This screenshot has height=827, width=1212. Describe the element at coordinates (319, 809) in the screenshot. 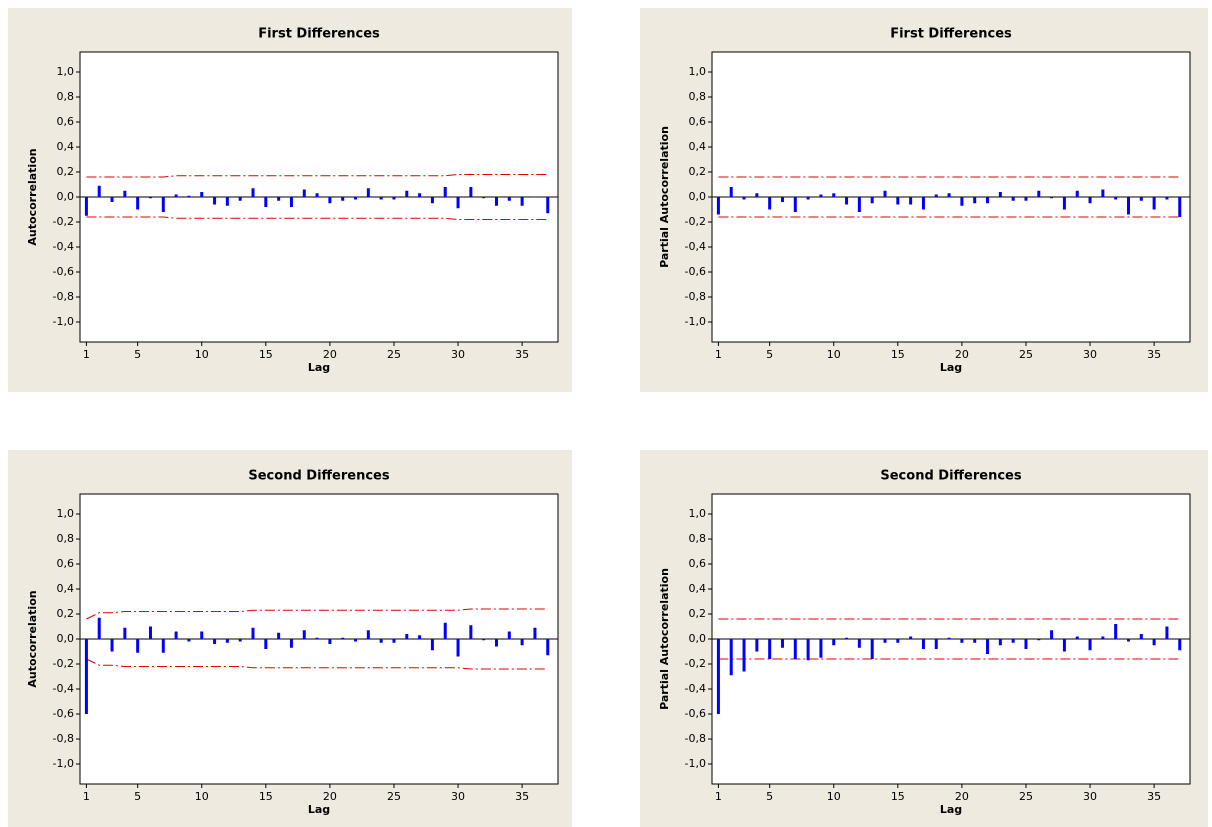

I see `x-axis-label: Lag` at that location.